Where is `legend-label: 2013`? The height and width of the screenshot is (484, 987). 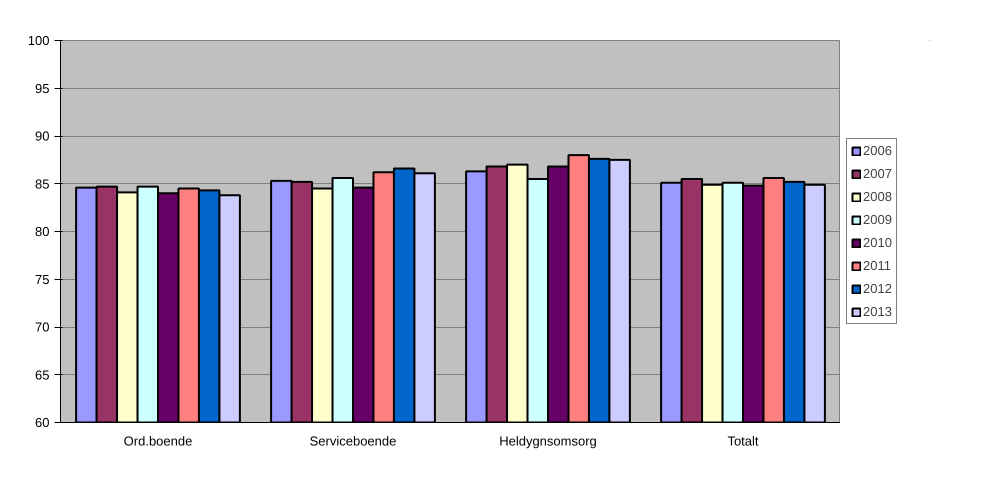 legend-label: 2013 is located at coordinates (877, 311).